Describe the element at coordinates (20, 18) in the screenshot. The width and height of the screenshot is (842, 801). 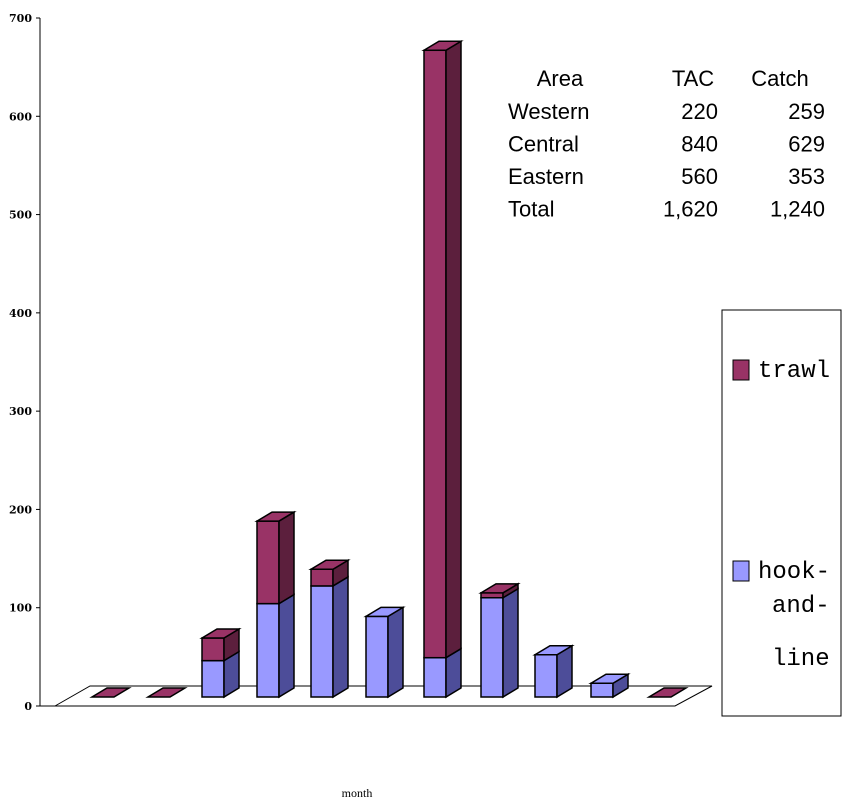
I see `y-tick-label: 700` at that location.